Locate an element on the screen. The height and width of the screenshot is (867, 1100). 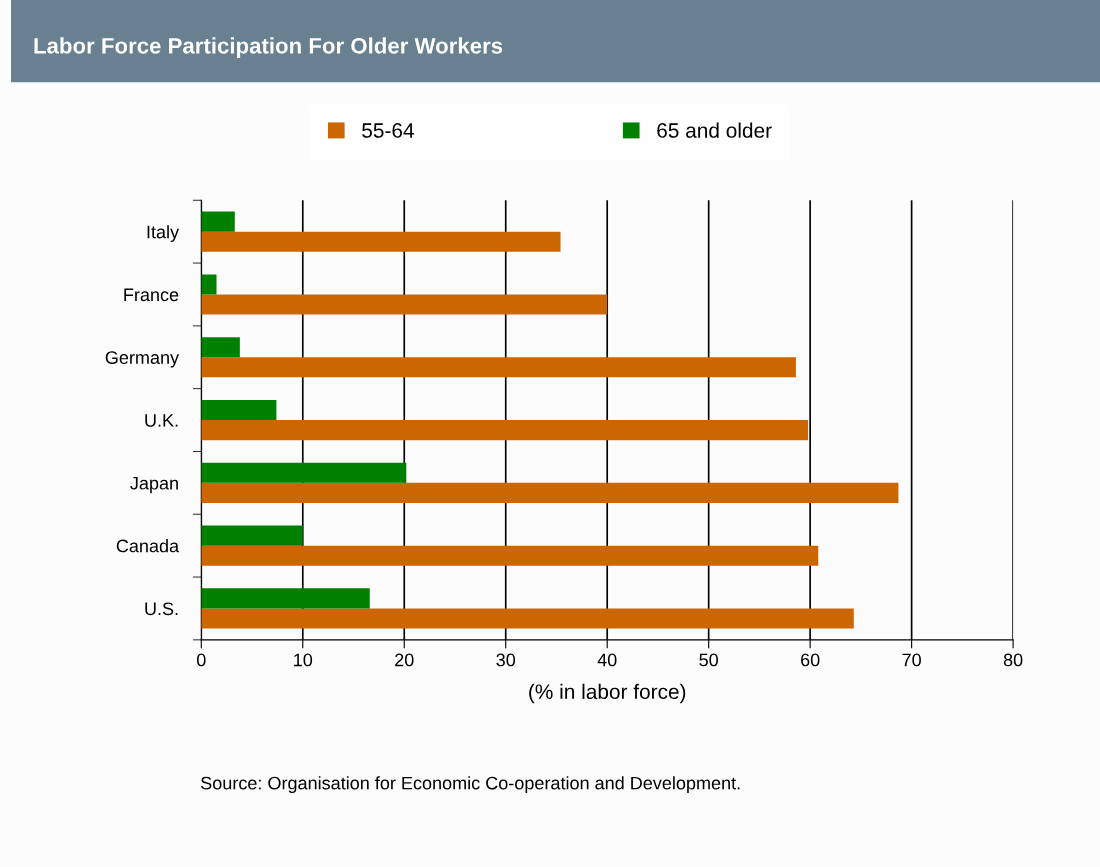
chart-title: Labor Force Participation For Older Workers is located at coordinates (268, 48).